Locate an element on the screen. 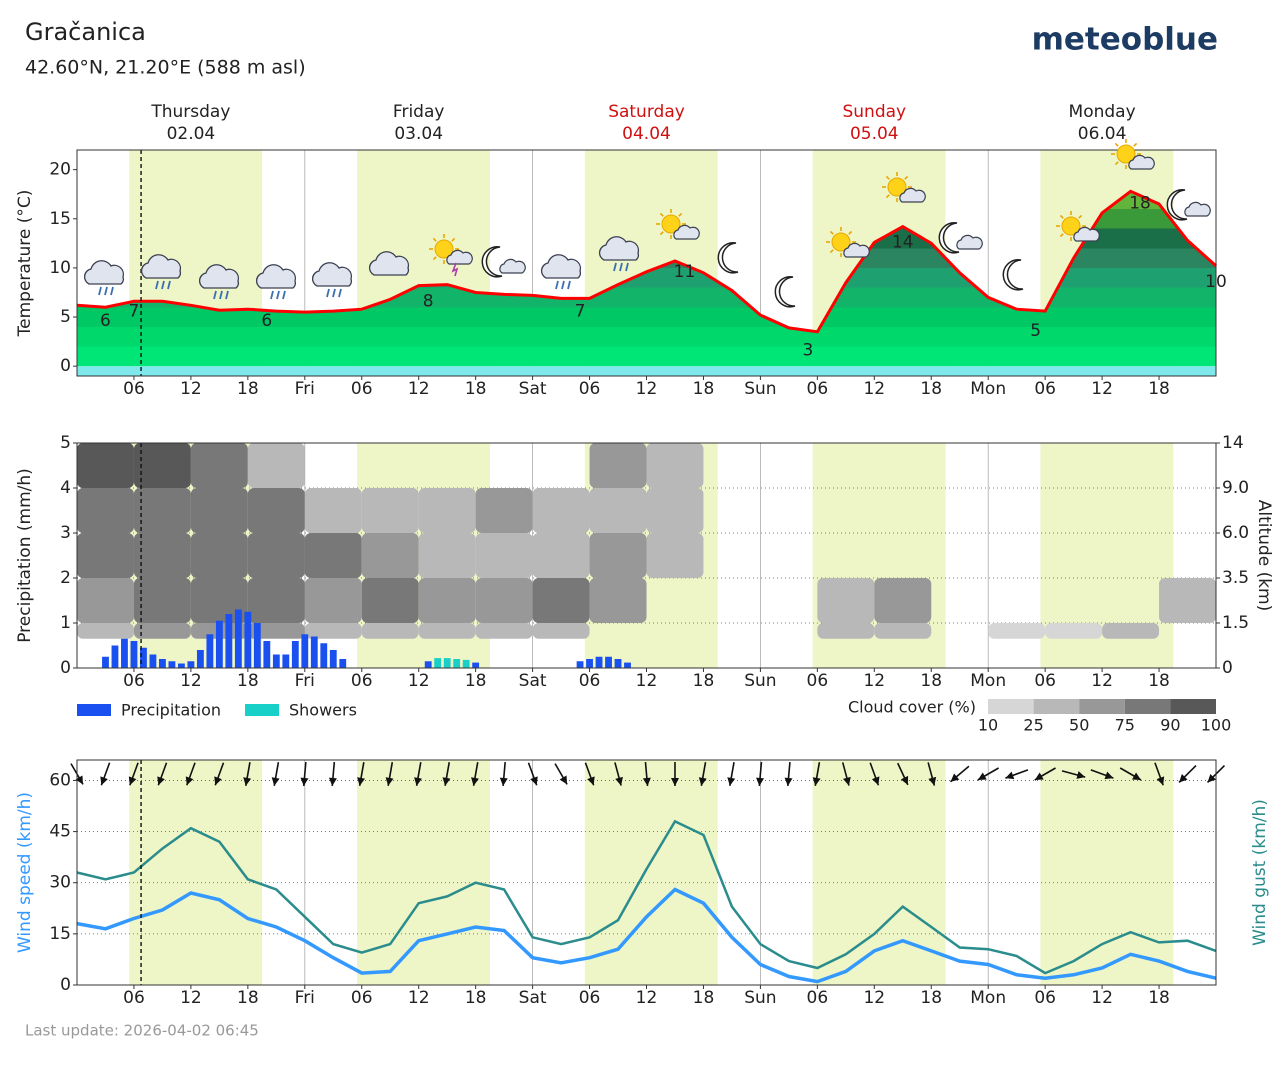  coordinates: 42.60°N, 21.20°E (588 m asl) is located at coordinates (165, 68).